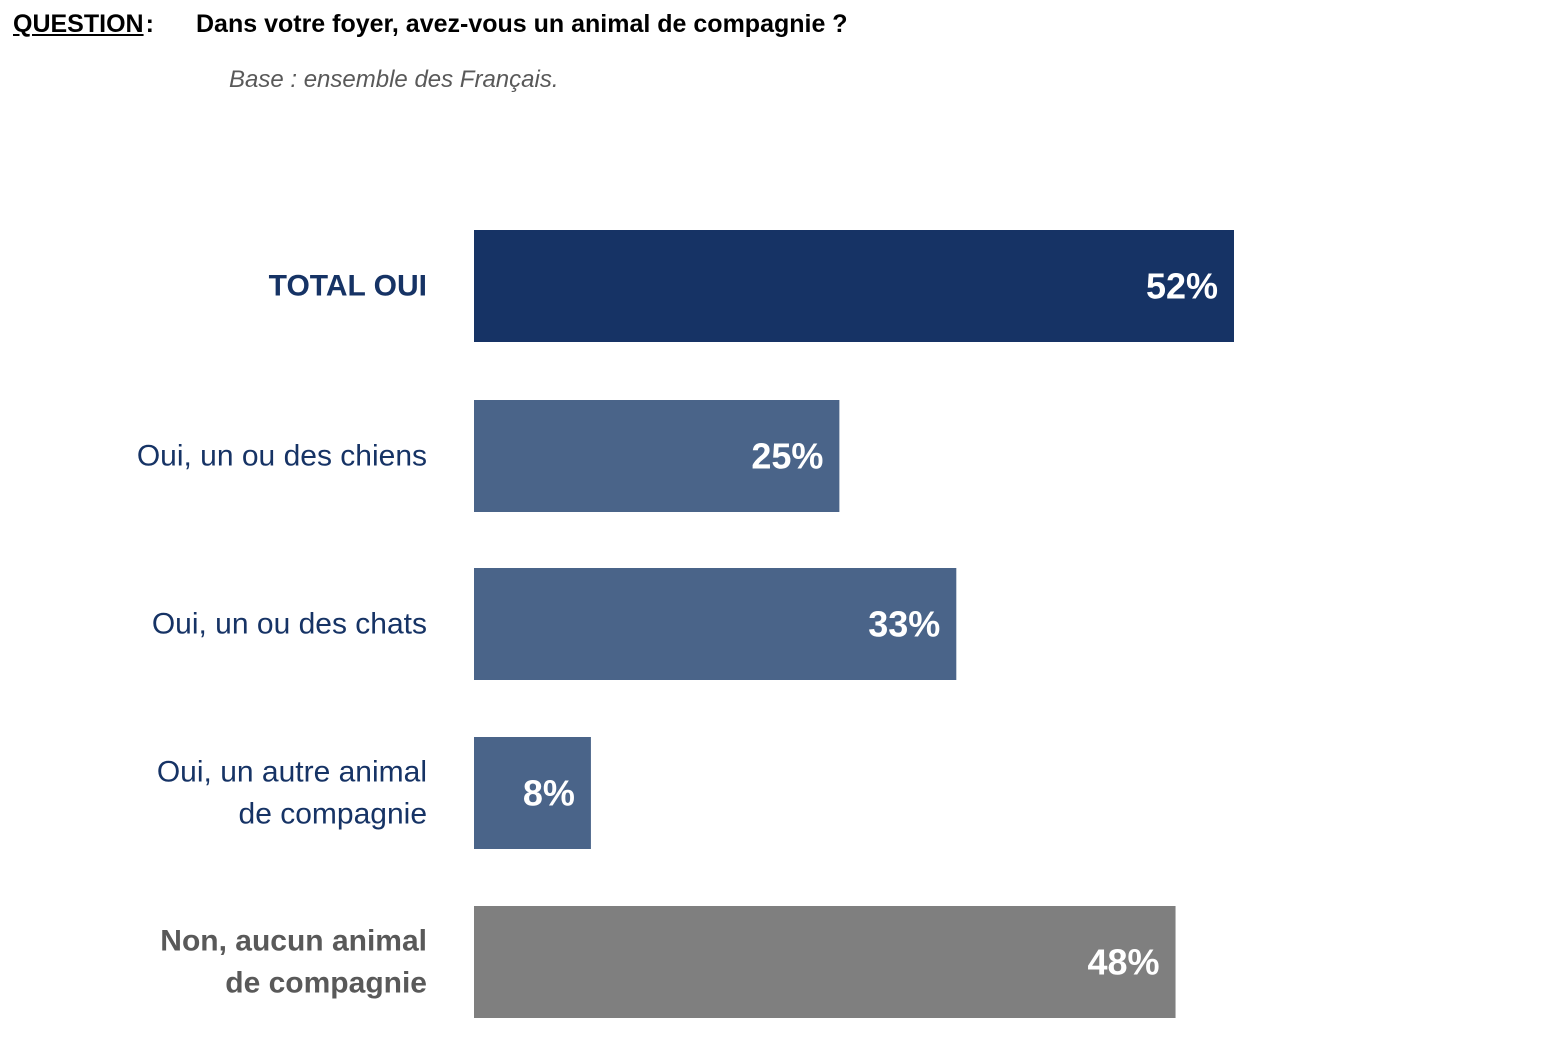 The width and height of the screenshot is (1554, 1058). I want to click on base-note: Base : ensemble des Français., so click(394, 79).